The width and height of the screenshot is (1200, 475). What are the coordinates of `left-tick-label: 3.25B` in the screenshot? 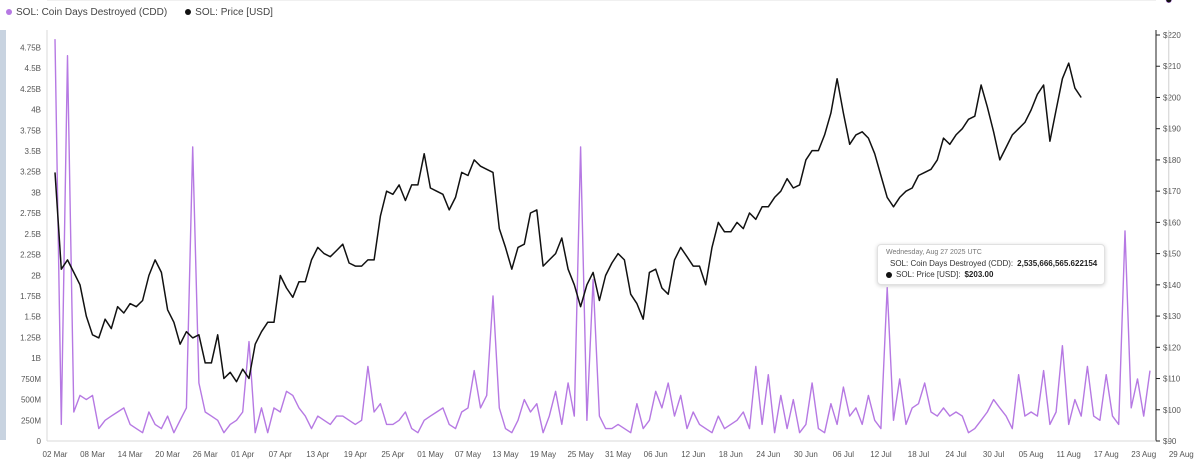 It's located at (30, 172).